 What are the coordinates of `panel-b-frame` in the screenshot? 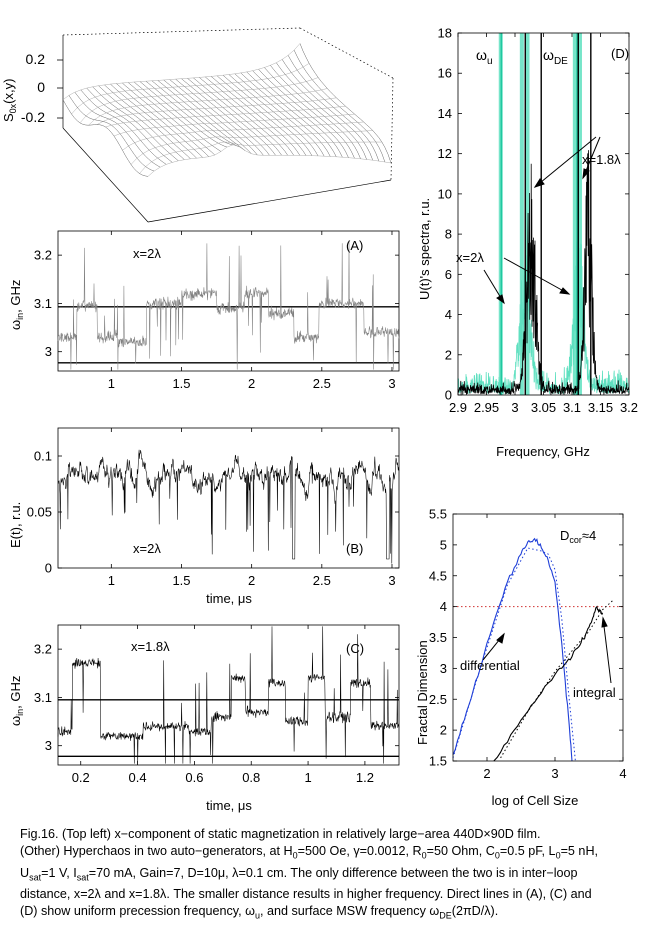 It's located at (228, 498).